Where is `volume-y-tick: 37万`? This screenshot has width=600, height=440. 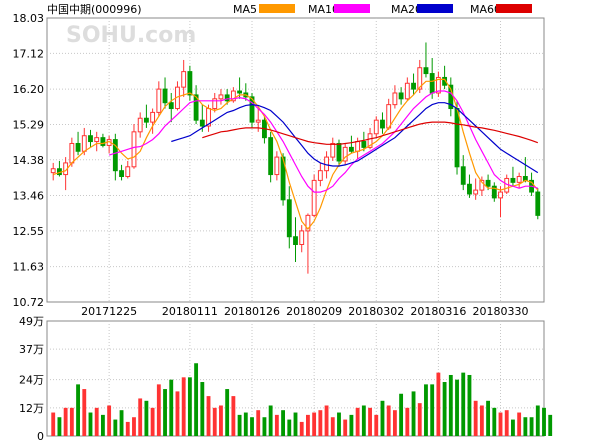
volume-y-tick: 37万 is located at coordinates (31, 349).